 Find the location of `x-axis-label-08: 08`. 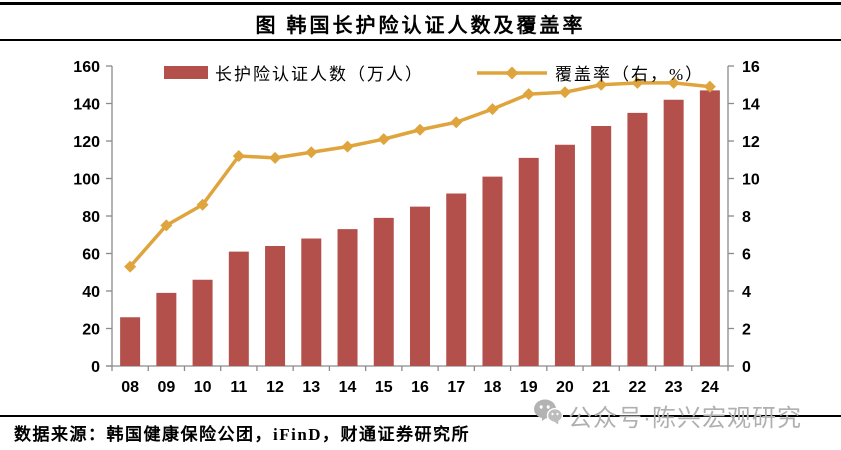

x-axis-label-08: 08 is located at coordinates (130, 387).